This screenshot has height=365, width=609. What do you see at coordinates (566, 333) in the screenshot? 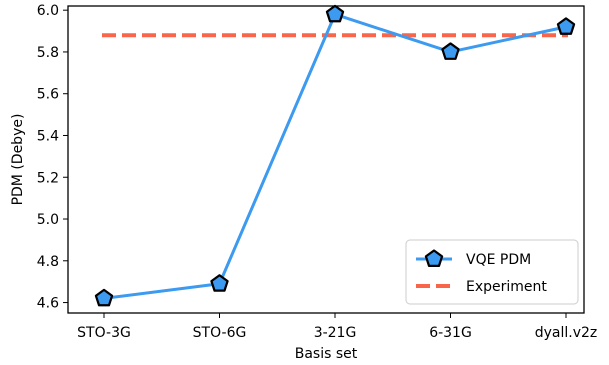
I see `x-tick-label: dyall.v2z` at bounding box center [566, 333].